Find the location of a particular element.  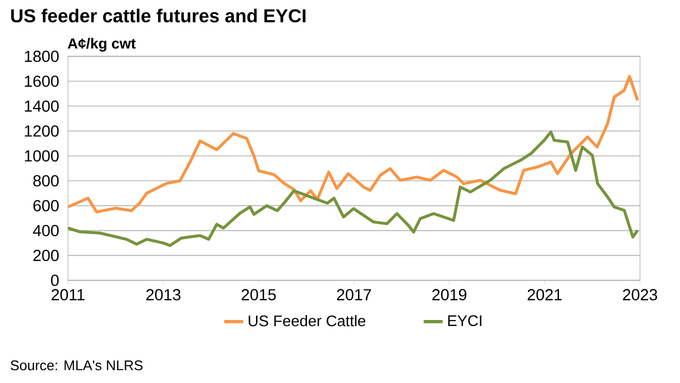

legend-label: EYCI is located at coordinates (465, 320).